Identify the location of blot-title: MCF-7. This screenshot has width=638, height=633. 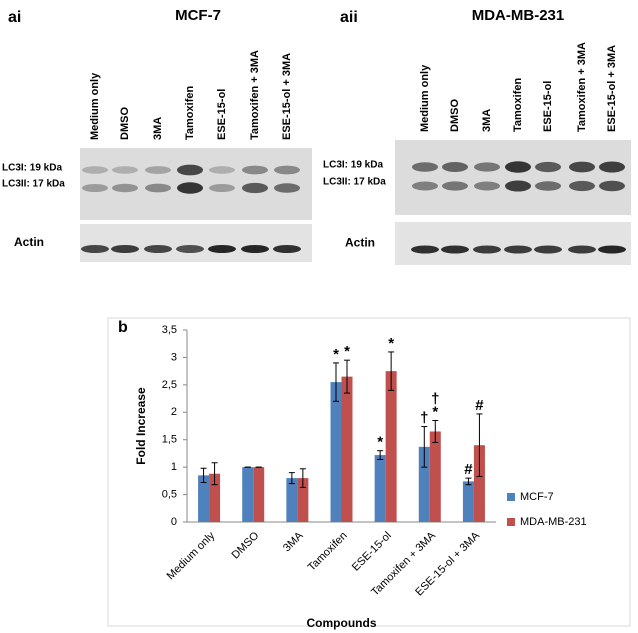
(198, 15).